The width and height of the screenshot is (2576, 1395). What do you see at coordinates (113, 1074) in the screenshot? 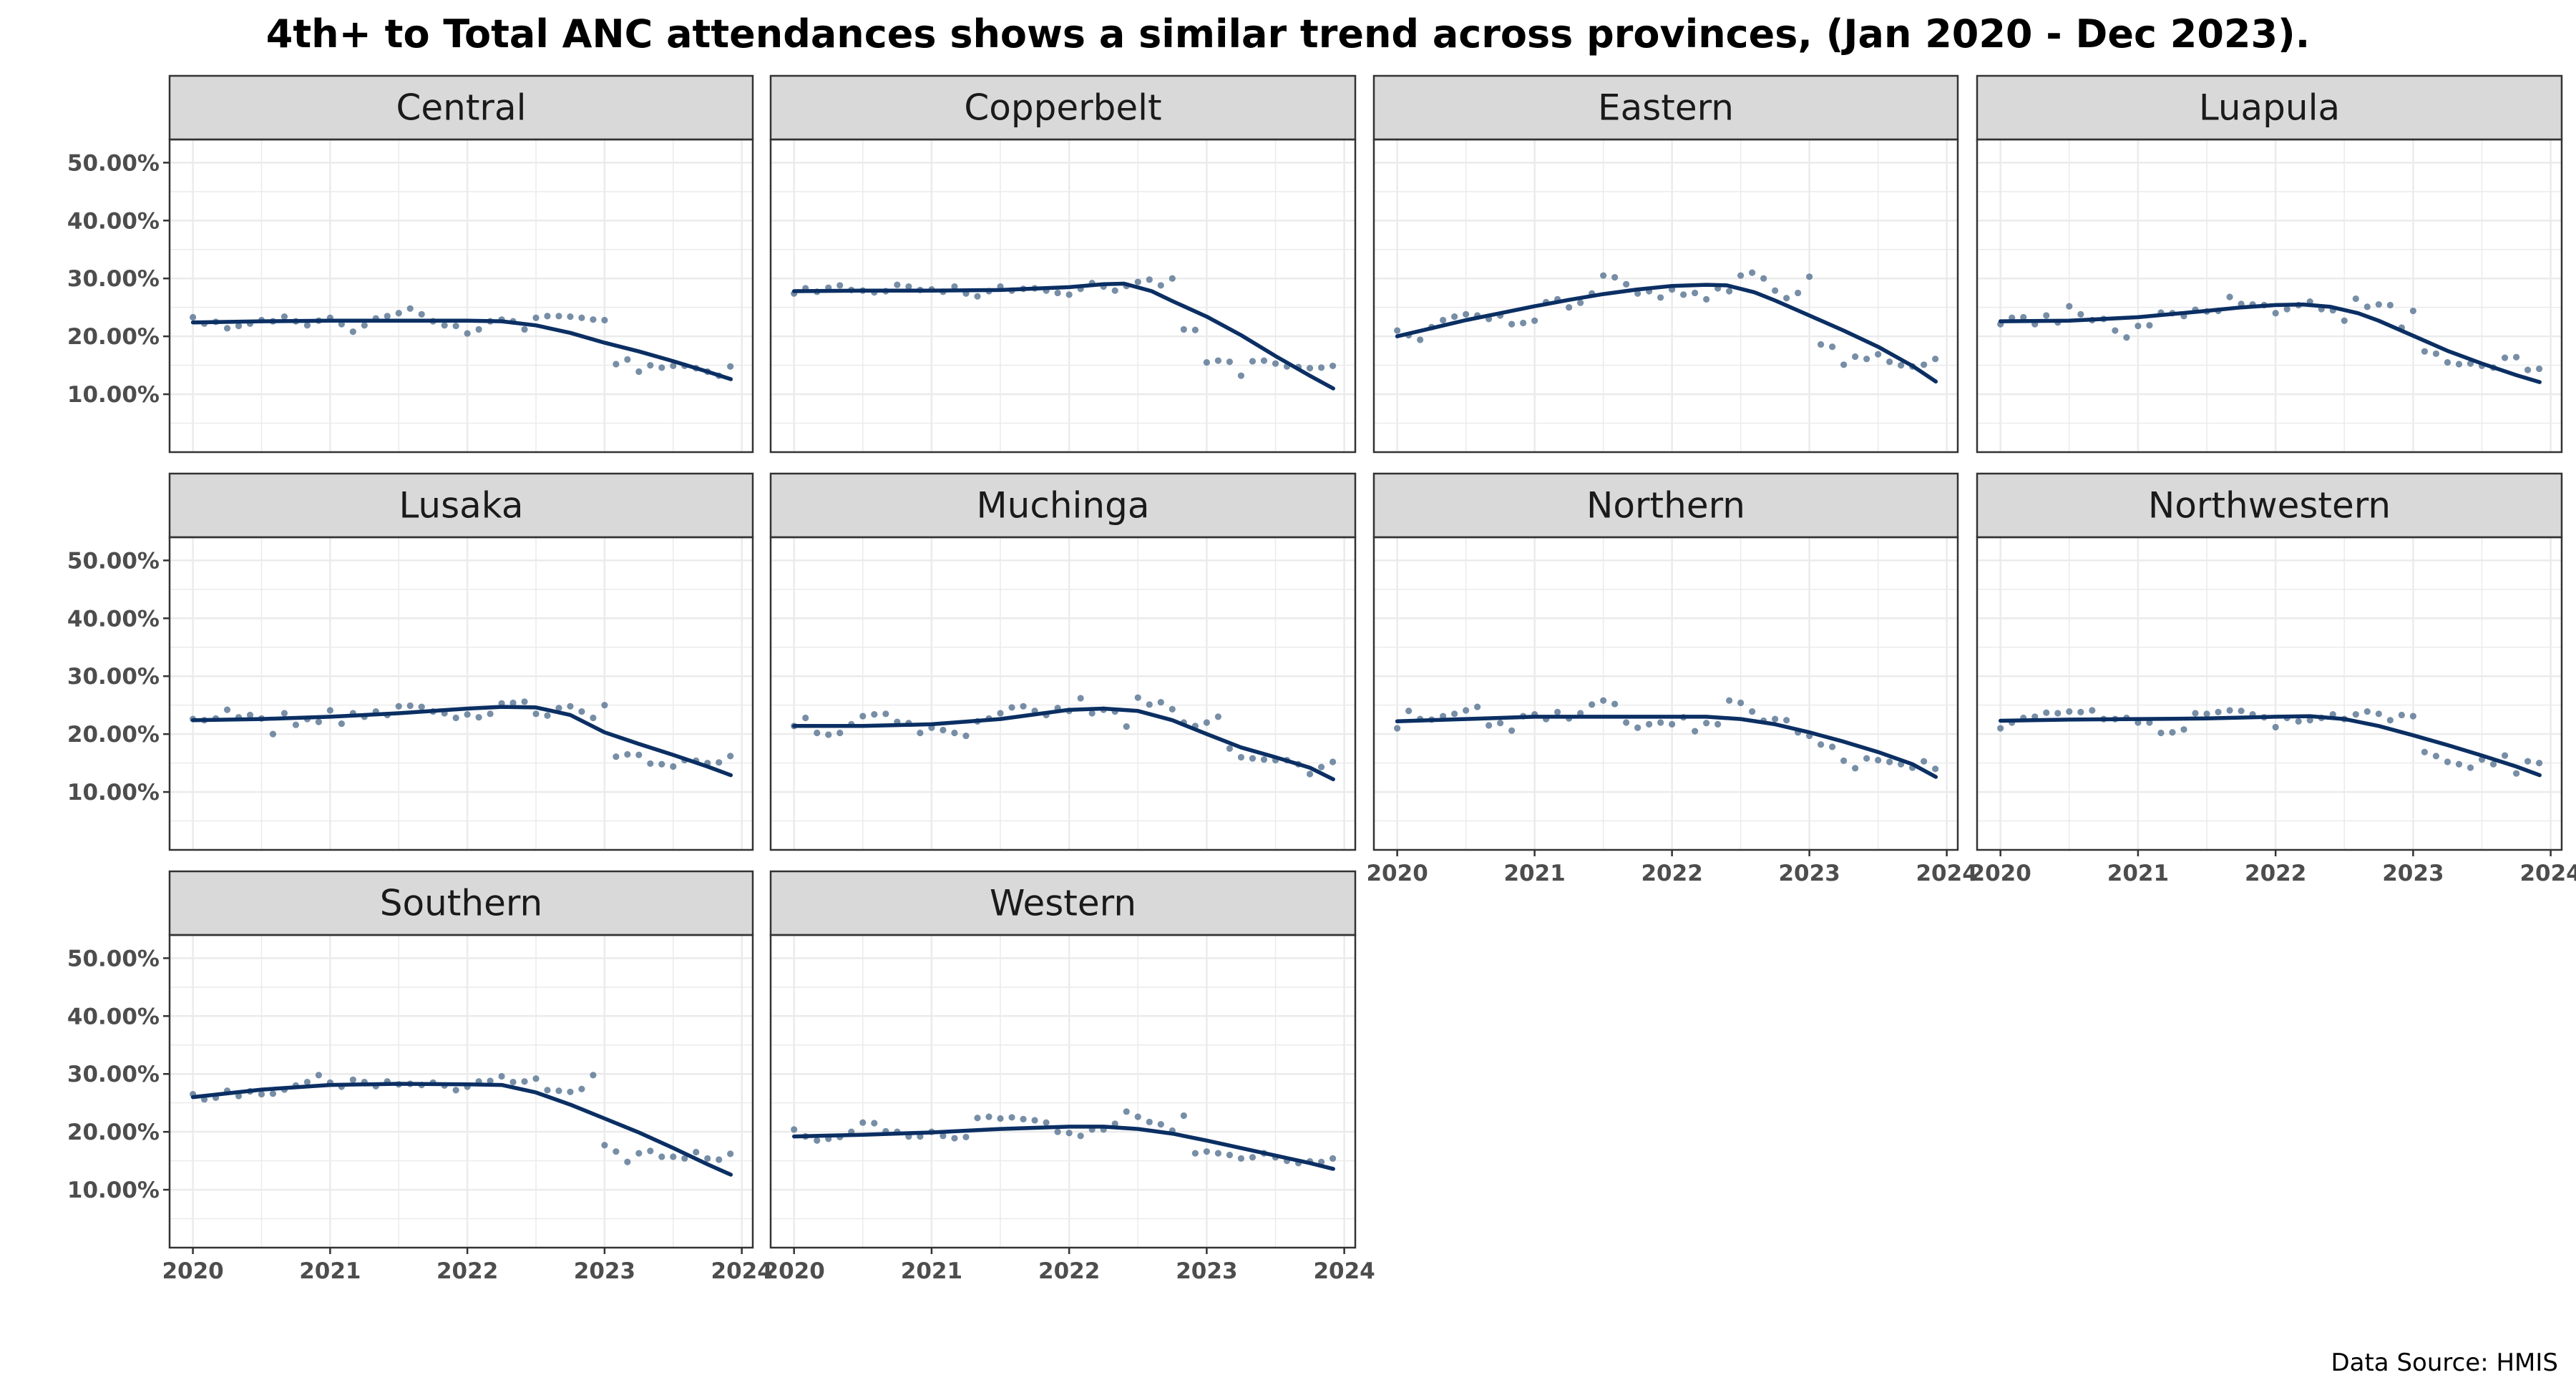
I see `y-tick-label: 30.00%` at bounding box center [113, 1074].